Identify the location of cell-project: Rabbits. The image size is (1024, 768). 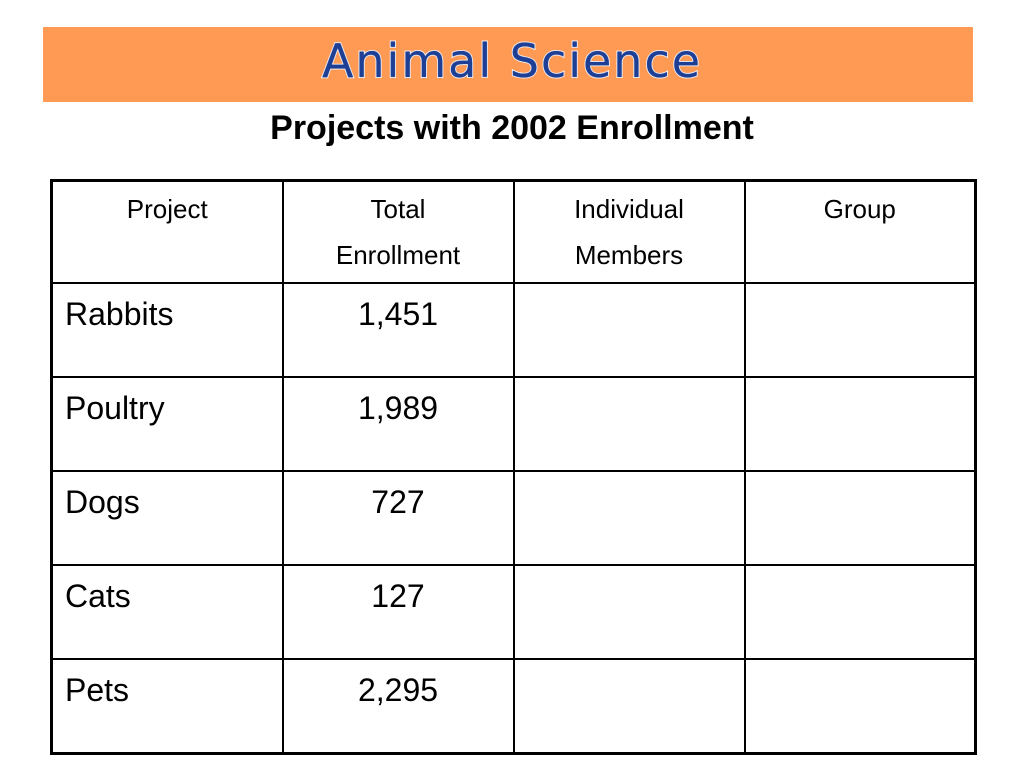
(167, 330).